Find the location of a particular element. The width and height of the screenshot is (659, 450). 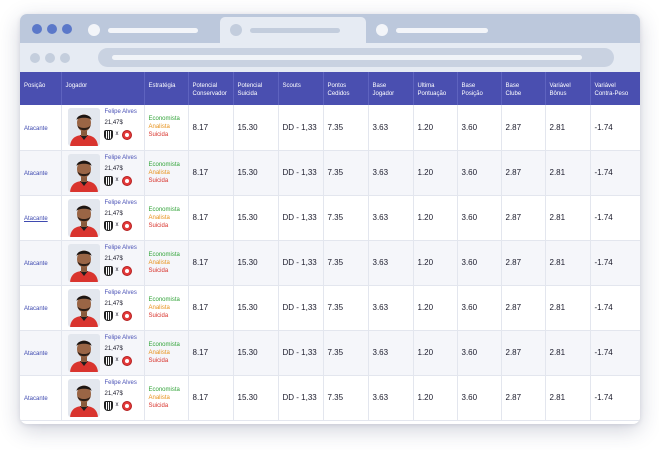

strategy-suicida: Suicida is located at coordinates (158, 225).